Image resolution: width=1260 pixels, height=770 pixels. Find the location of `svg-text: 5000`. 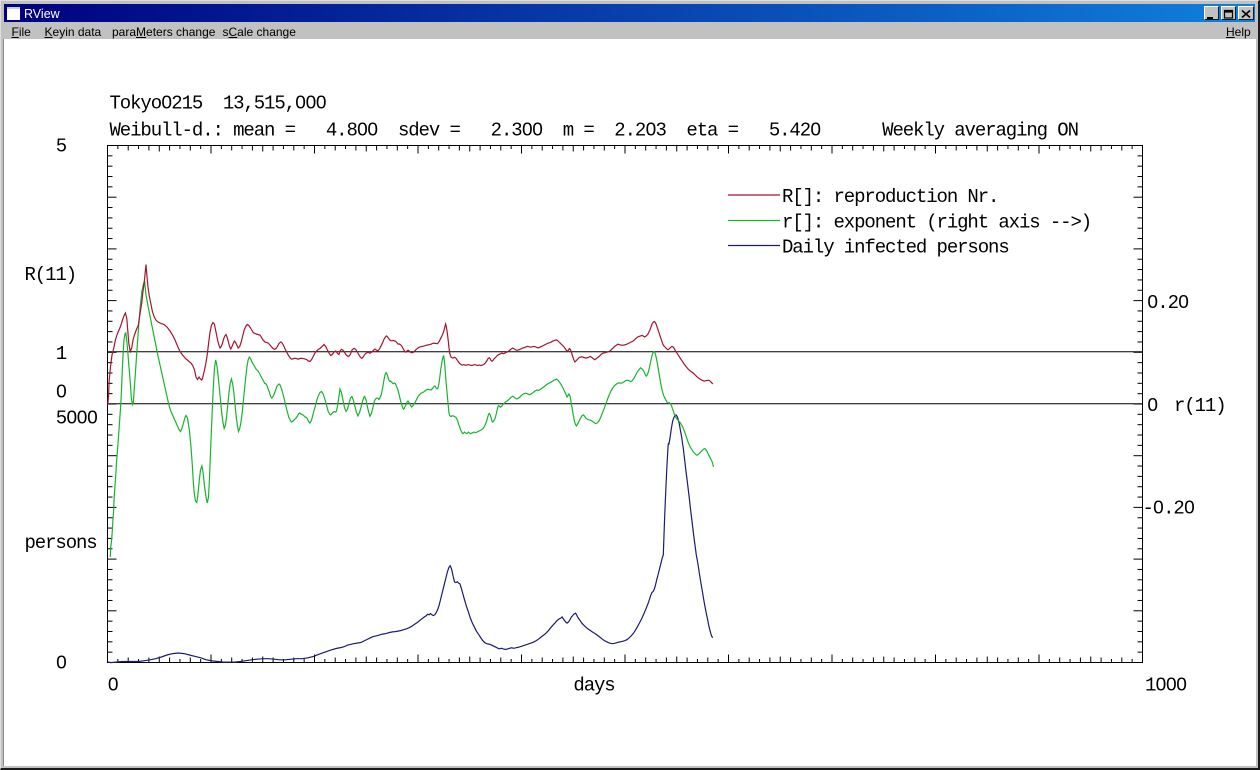

svg-text: 5000 is located at coordinates (77, 419).